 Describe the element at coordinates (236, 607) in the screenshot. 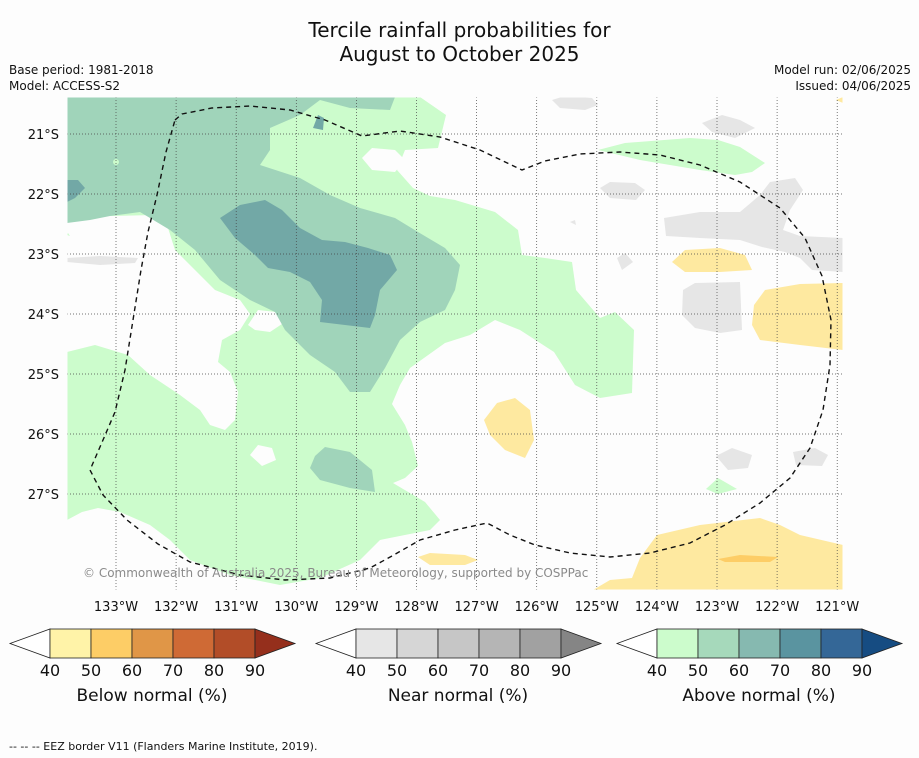

I see `lon-tick-label: 131°W` at that location.